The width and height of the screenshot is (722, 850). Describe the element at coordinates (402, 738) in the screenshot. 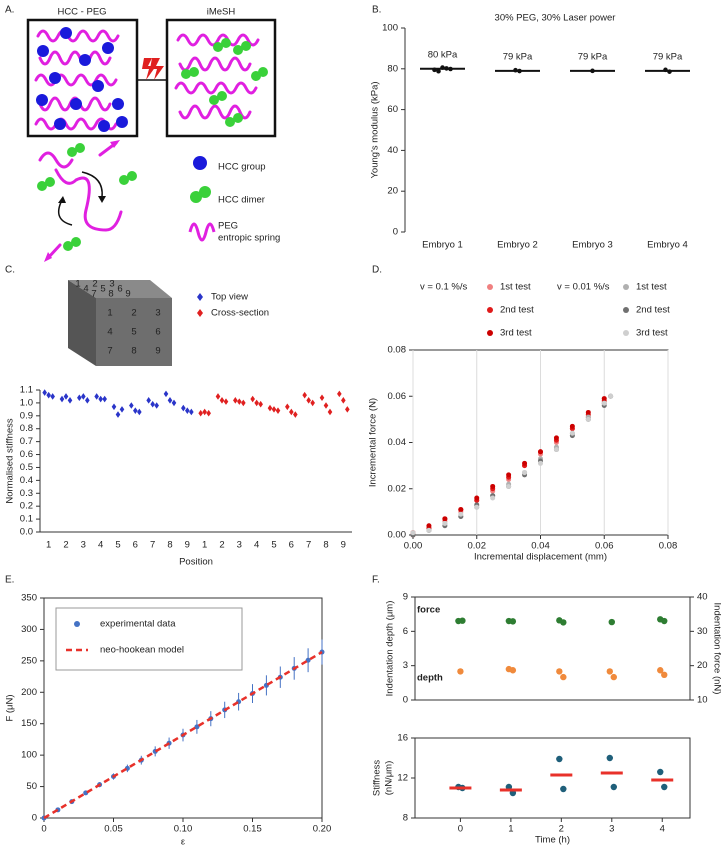

I see `y-tick-label: 16` at that location.